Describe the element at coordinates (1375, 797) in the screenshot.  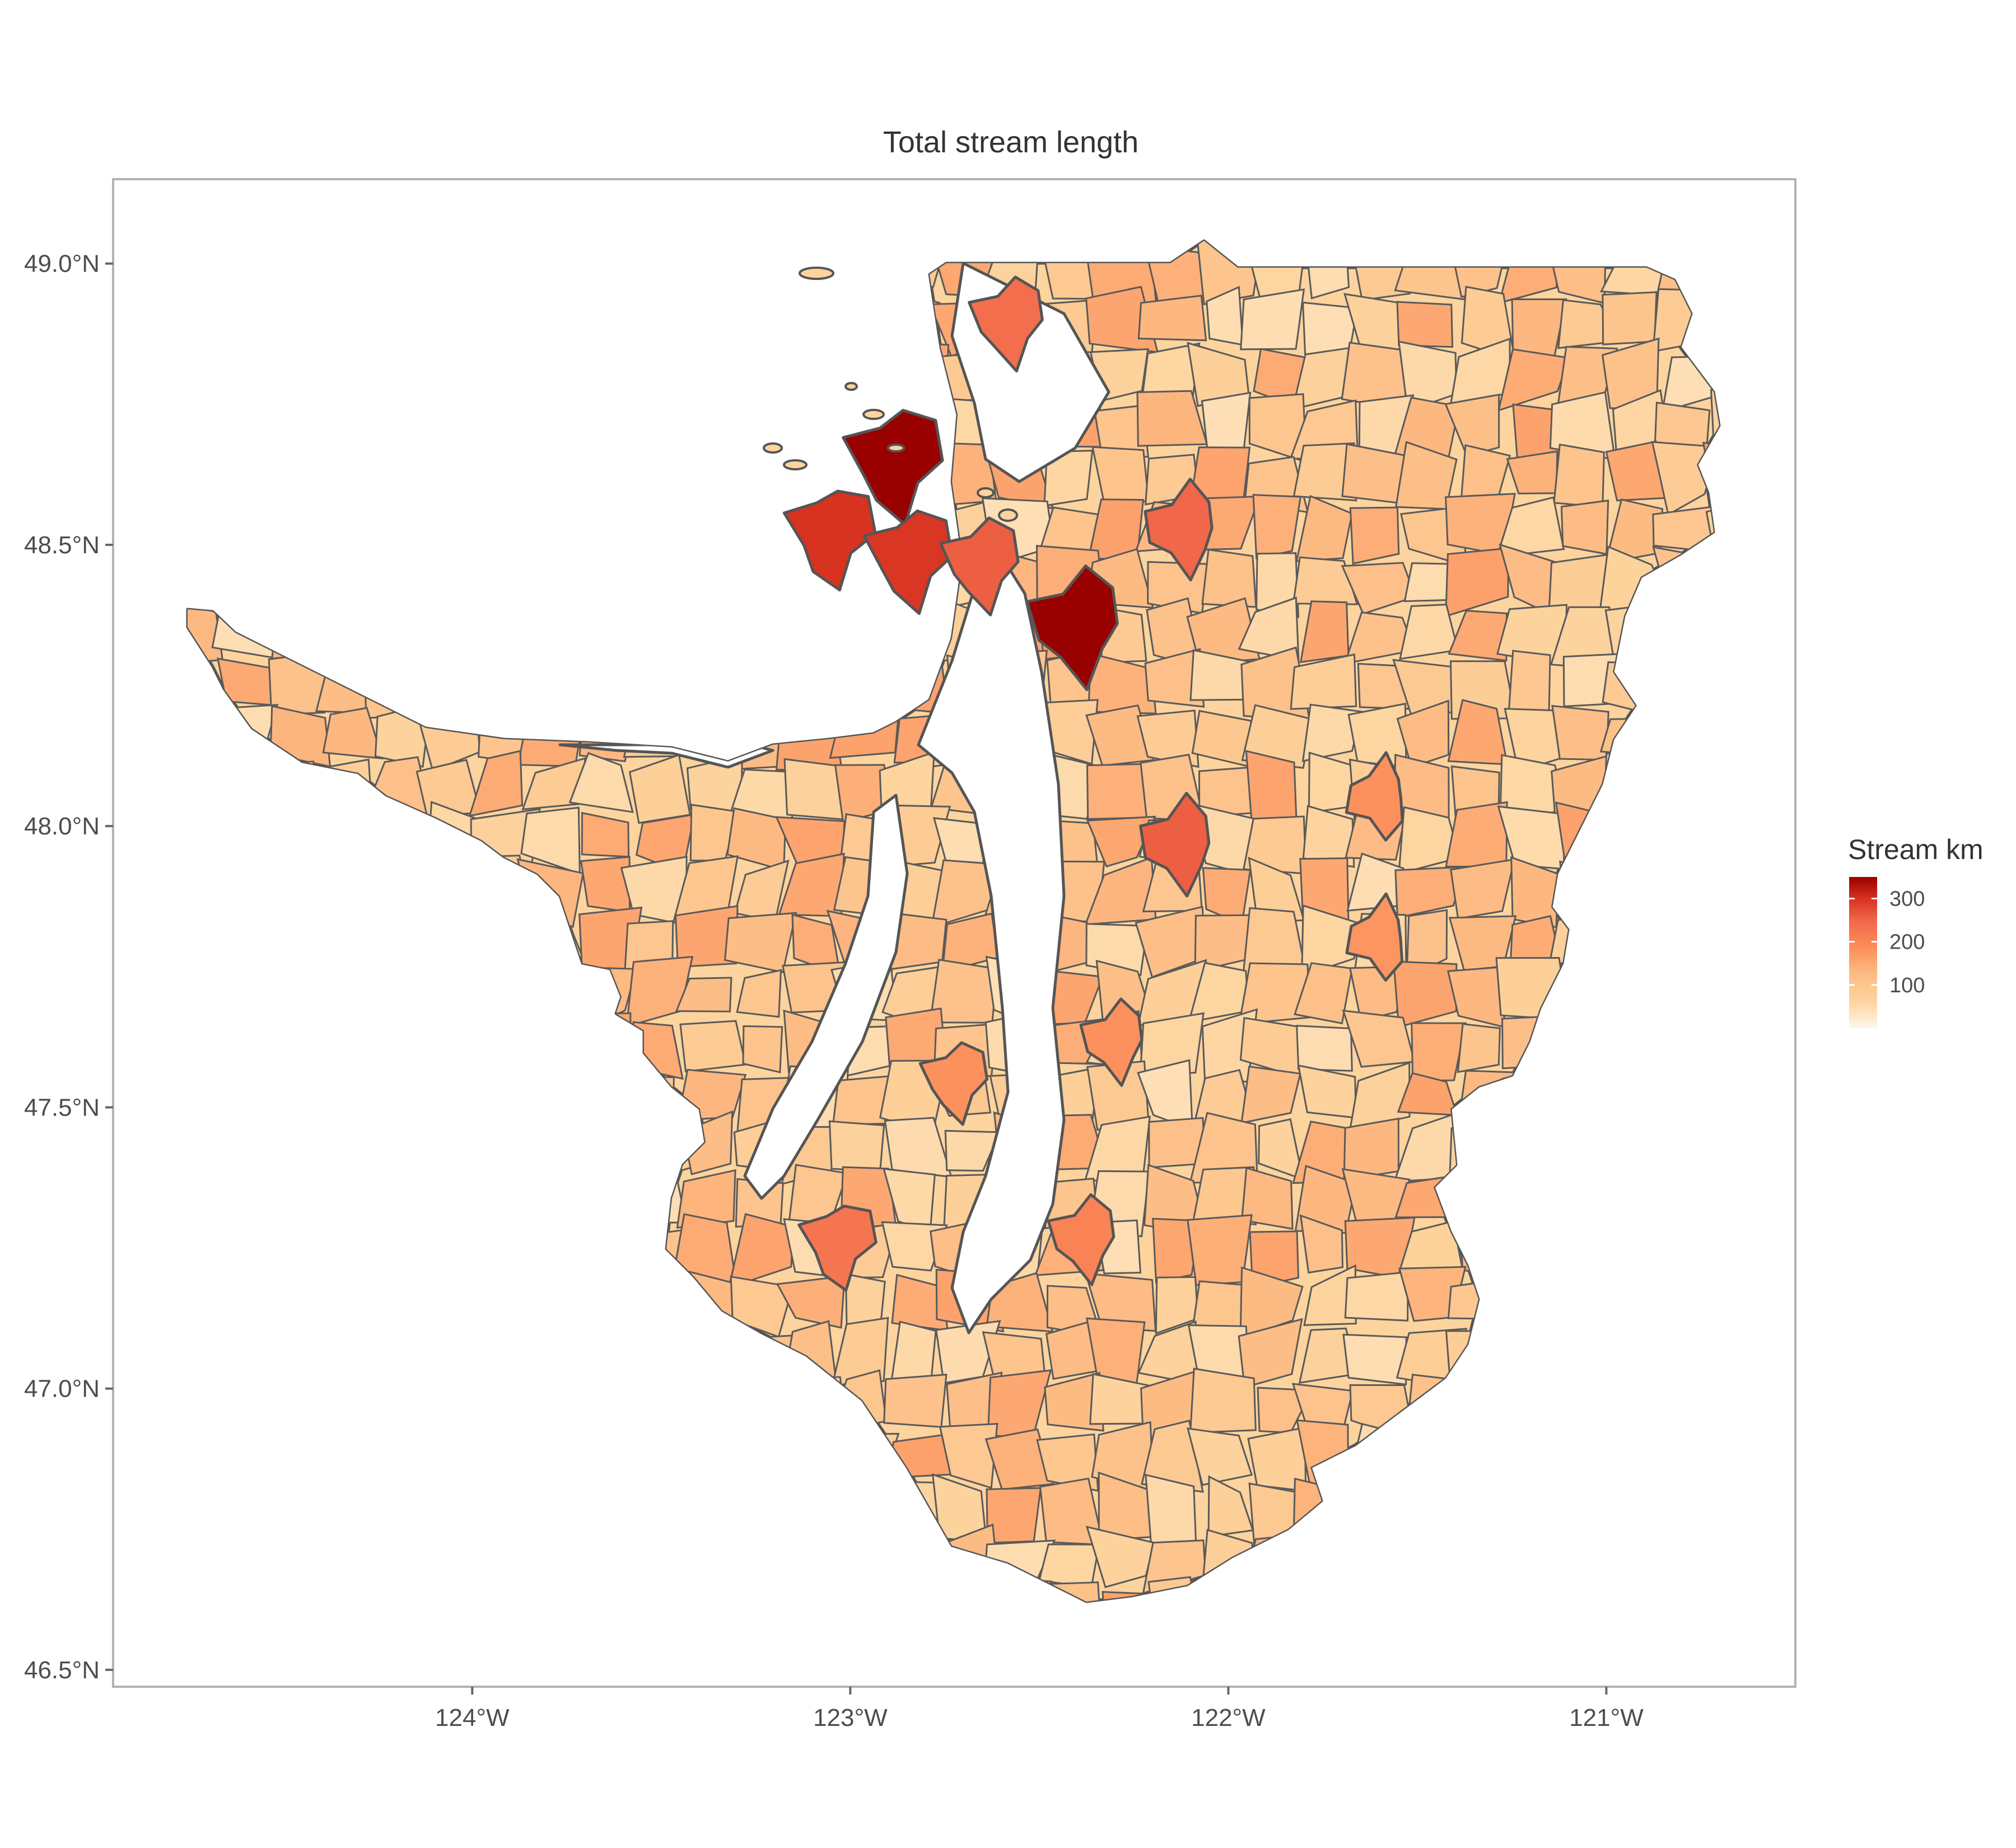
I see `unit-sauk` at that location.